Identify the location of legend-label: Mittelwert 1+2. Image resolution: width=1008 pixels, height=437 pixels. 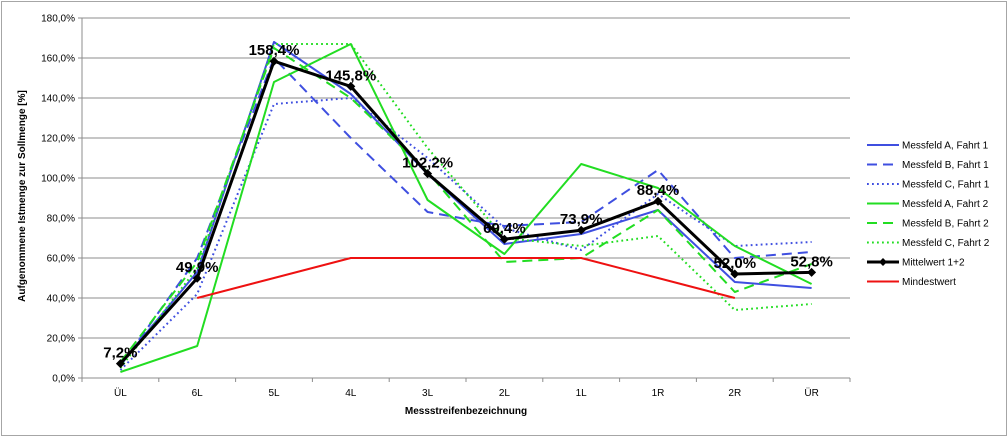
(933, 263).